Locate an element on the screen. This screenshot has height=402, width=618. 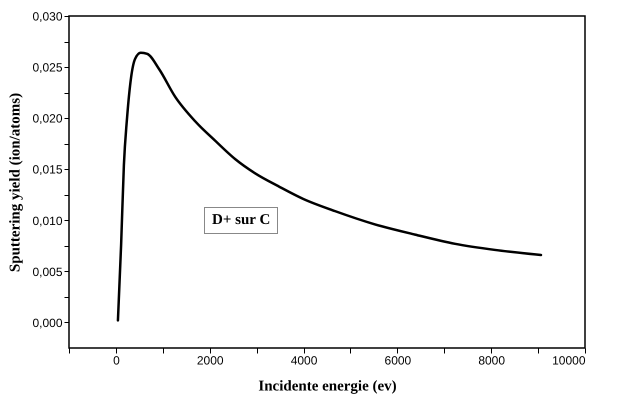
y-axis-title: Sputtering yield (ion/atoms) is located at coordinates (15, 182).